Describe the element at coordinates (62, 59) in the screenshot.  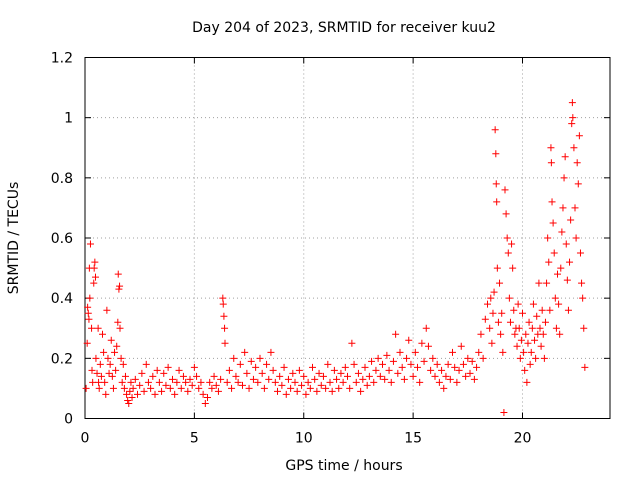
I see `y-tick-label: 1.2` at that location.